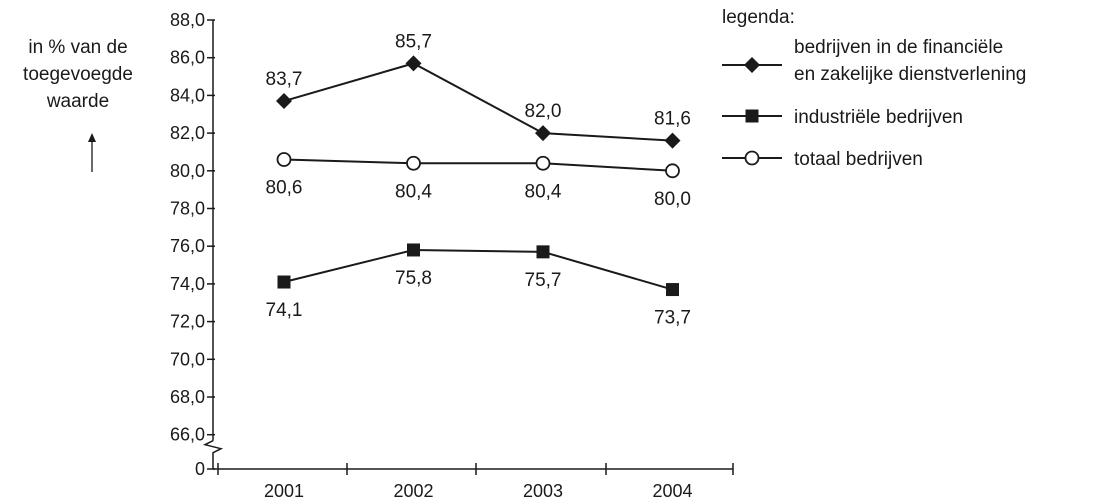 Image resolution: width=1099 pixels, height=499 pixels. Describe the element at coordinates (92, 137) in the screenshot. I see `up-arrow-head-icon` at that location.